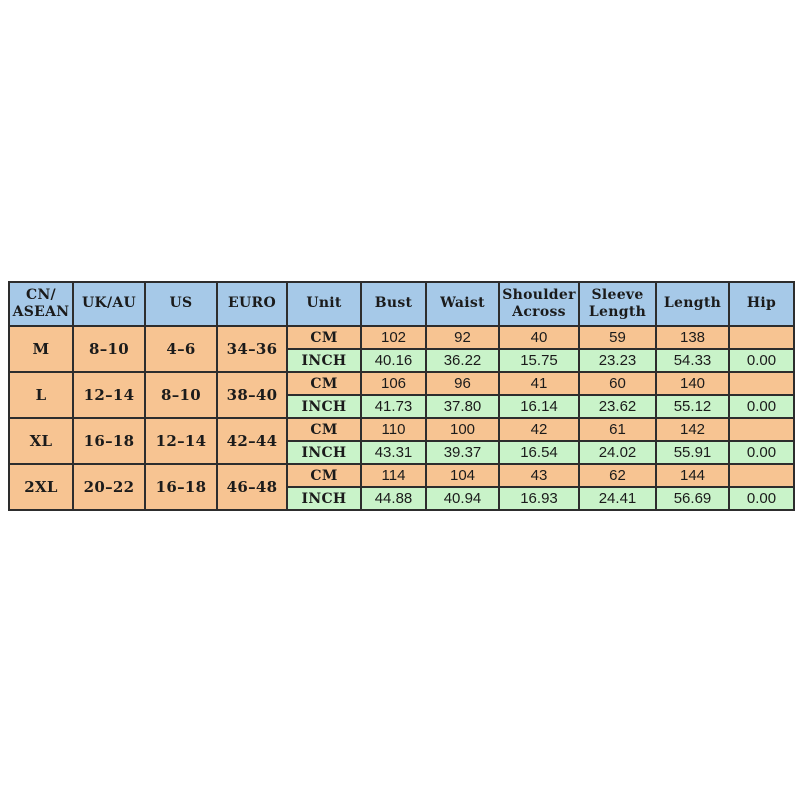  Describe the element at coordinates (462, 406) in the screenshot. I see `waist-inch-cell: 37.80` at that location.